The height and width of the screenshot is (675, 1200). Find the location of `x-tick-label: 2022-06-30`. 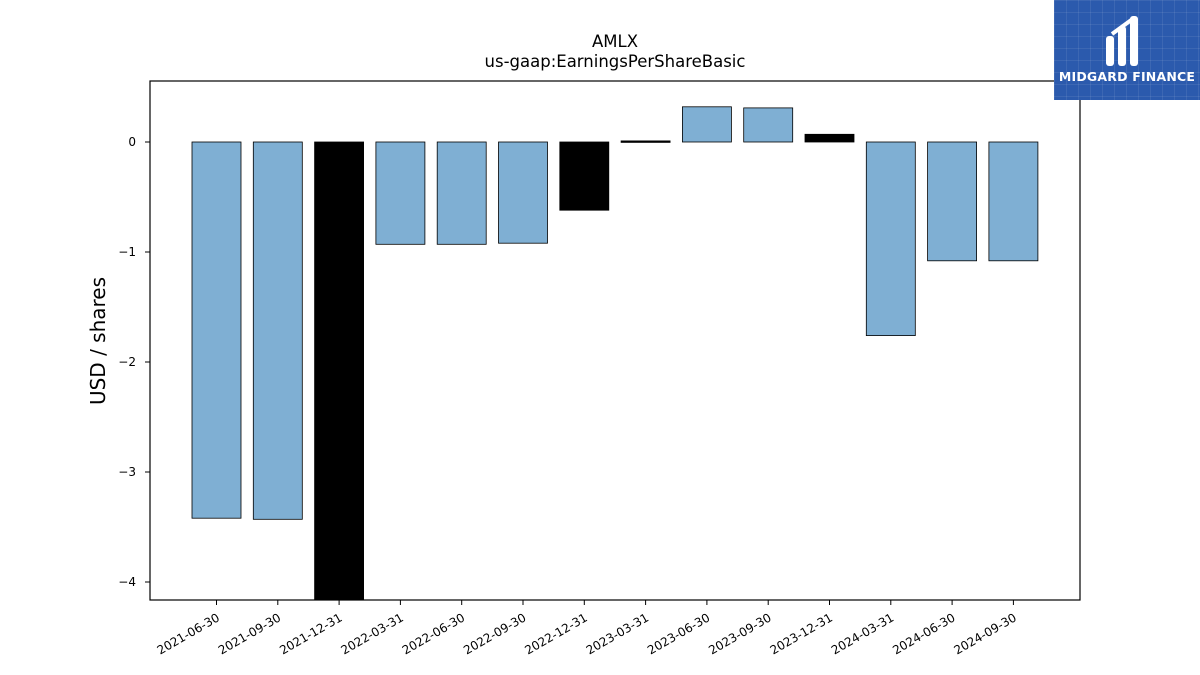

x-tick-label: 2022-06-30 is located at coordinates (433, 633).